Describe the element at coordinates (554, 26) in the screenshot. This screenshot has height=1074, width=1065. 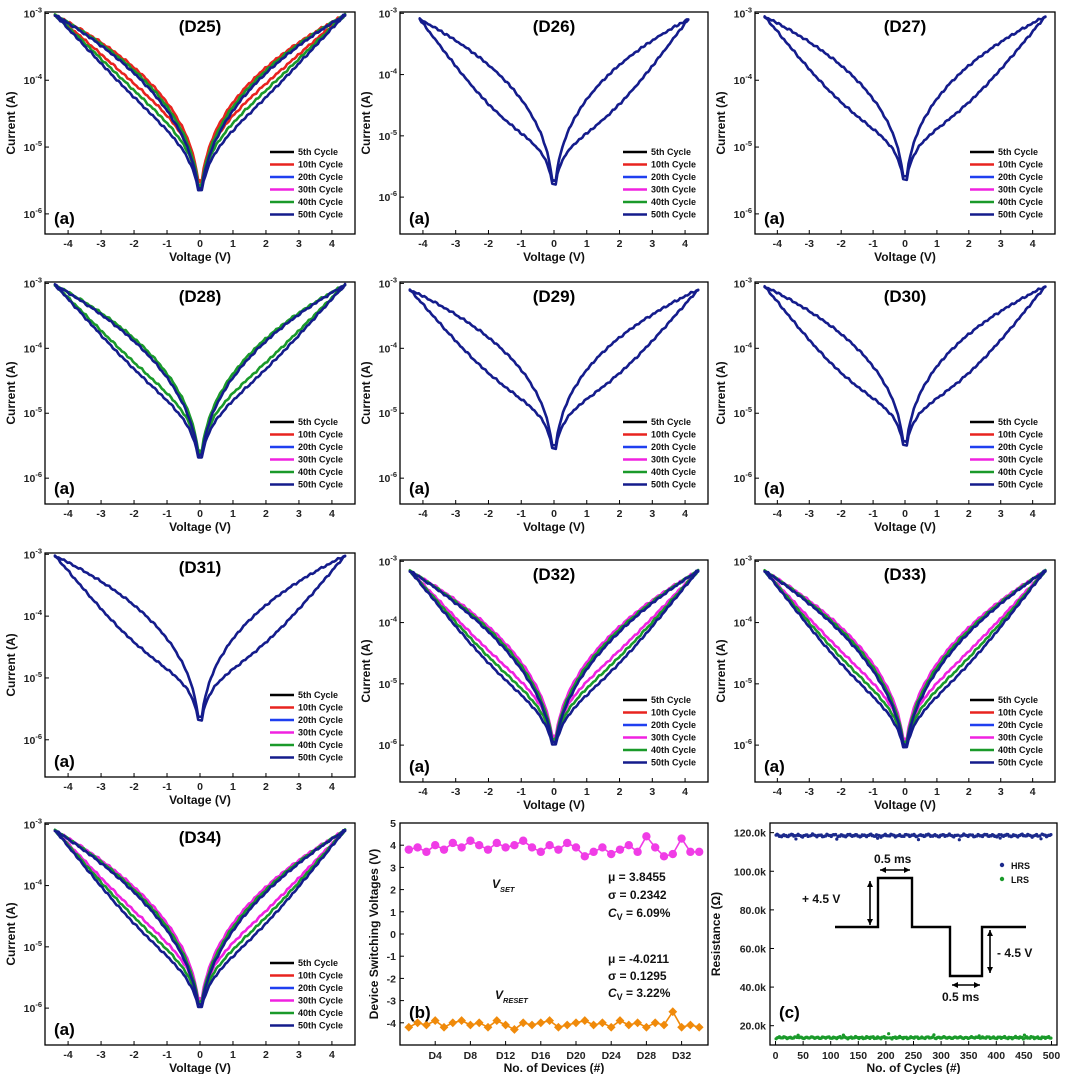
I see `panel-title: (D26)` at that location.